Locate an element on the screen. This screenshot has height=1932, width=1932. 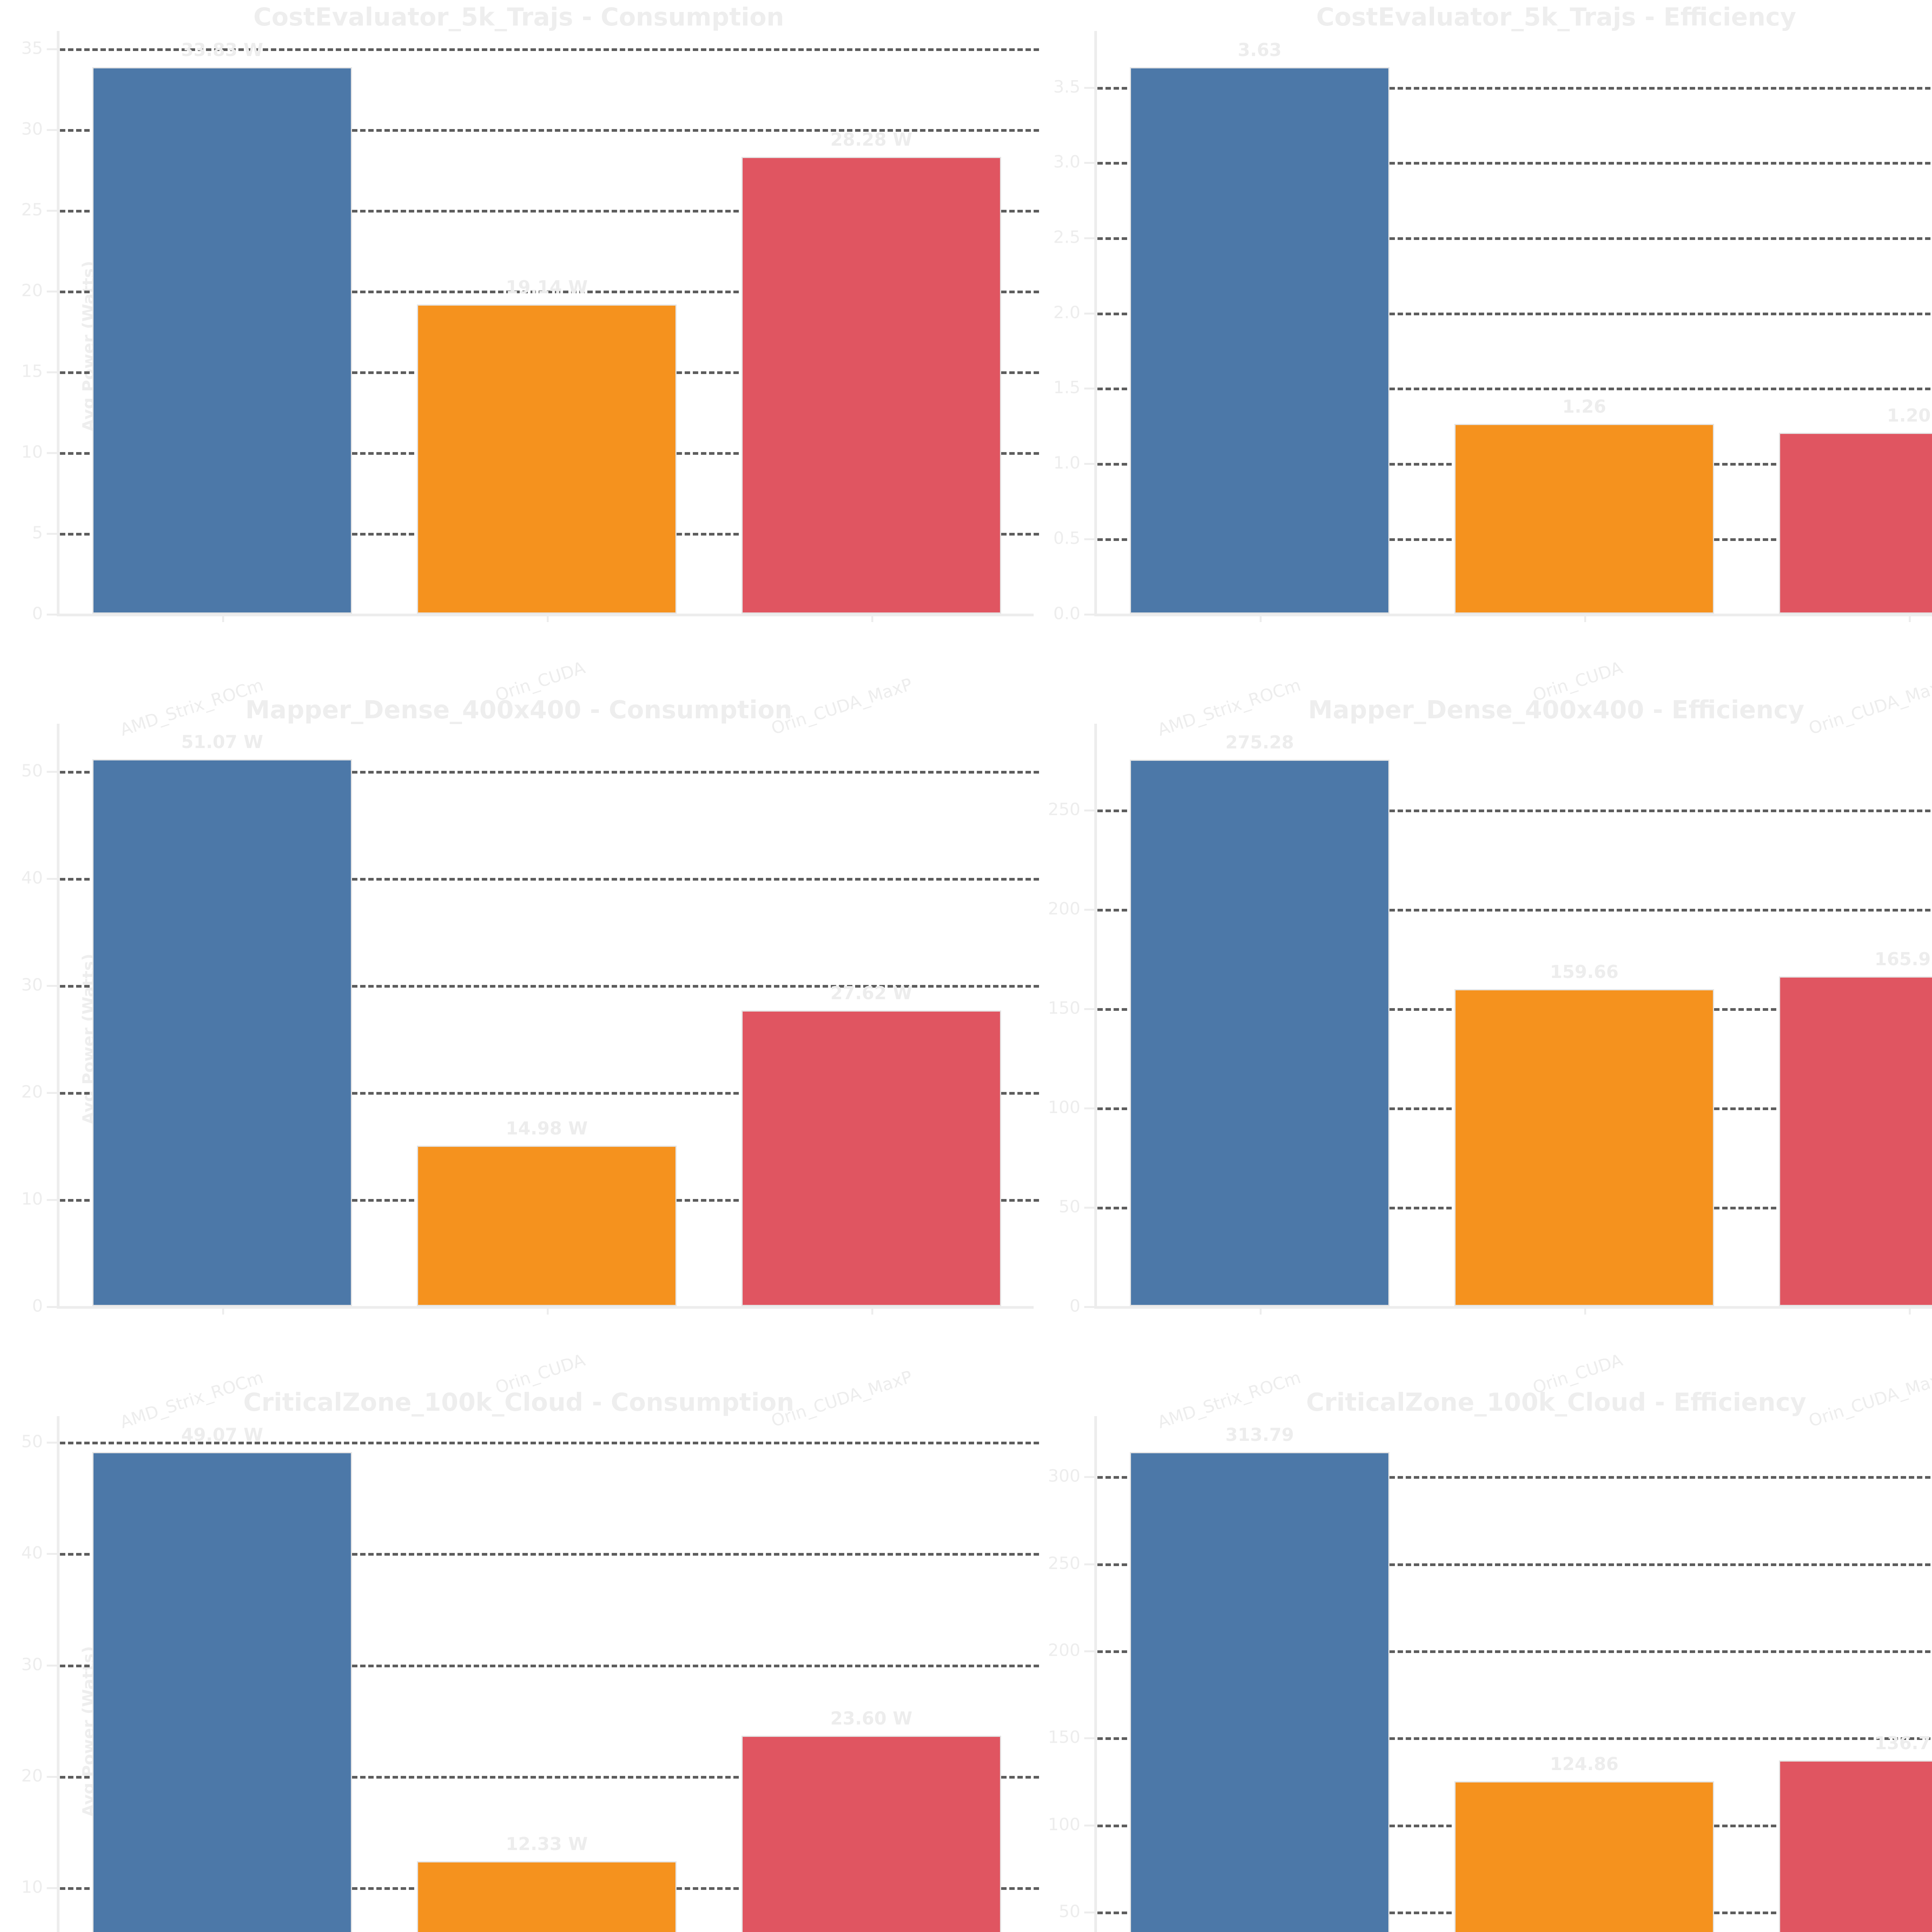
bar-value-label: 23.60 W is located at coordinates (871, 1718).